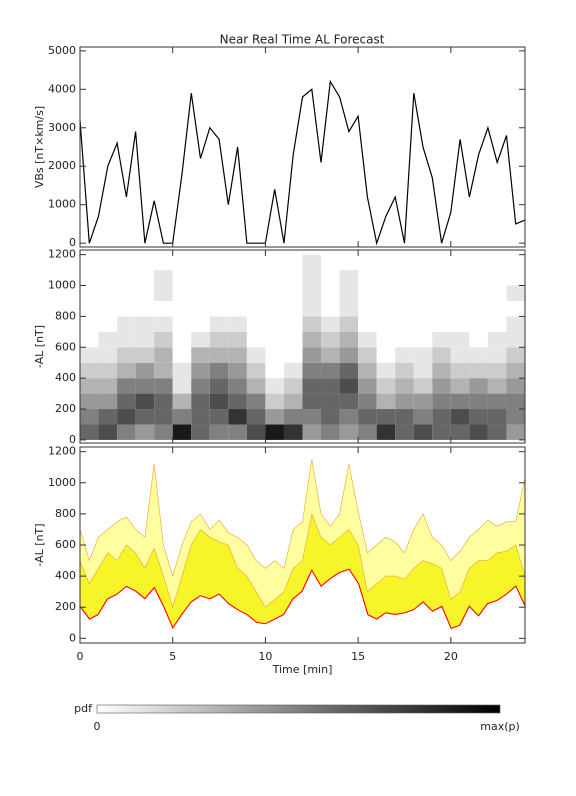 The height and width of the screenshot is (796, 576). I want to click on y-tick-label: 5000, so click(62, 50).